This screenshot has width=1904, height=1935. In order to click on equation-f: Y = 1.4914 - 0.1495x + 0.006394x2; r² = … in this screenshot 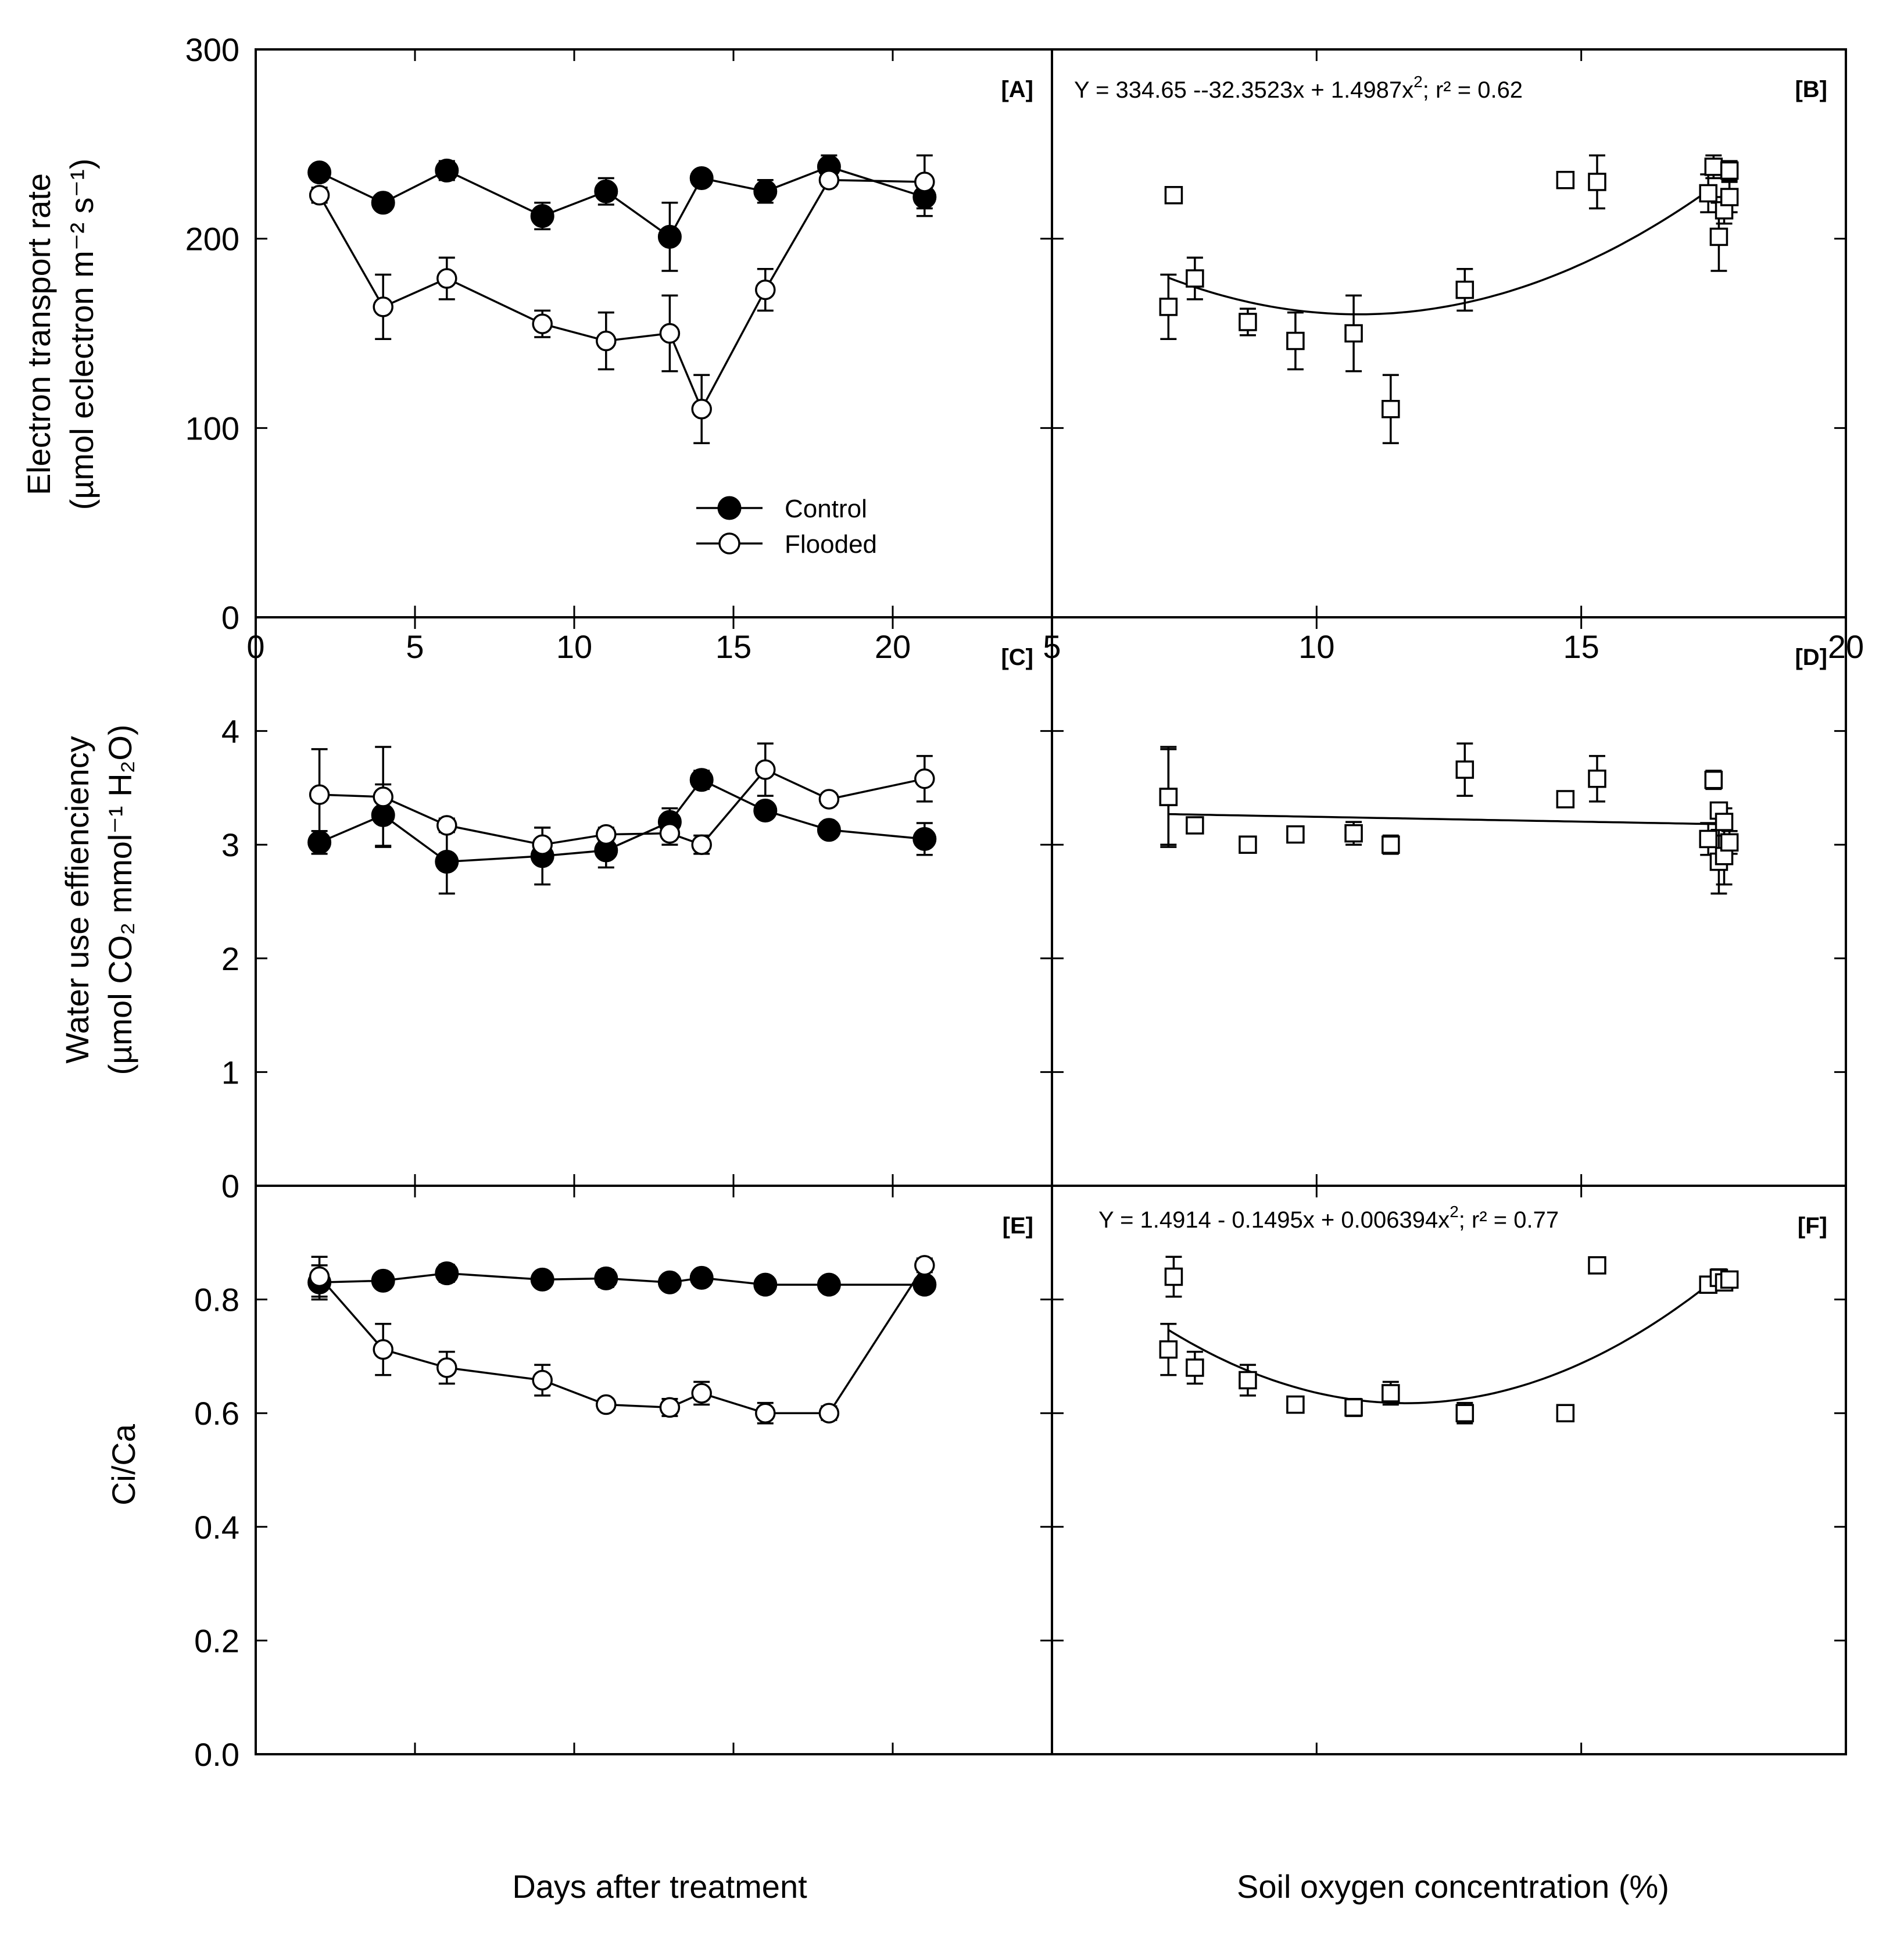, I will do `click(1329, 1218)`.